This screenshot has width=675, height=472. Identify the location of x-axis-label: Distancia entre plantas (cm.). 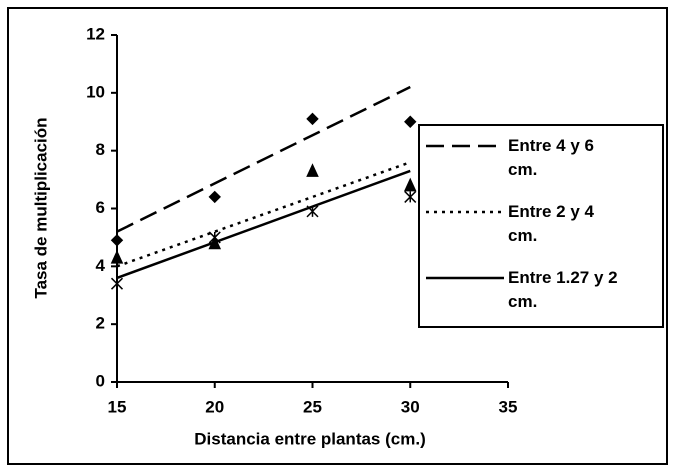
(309, 438).